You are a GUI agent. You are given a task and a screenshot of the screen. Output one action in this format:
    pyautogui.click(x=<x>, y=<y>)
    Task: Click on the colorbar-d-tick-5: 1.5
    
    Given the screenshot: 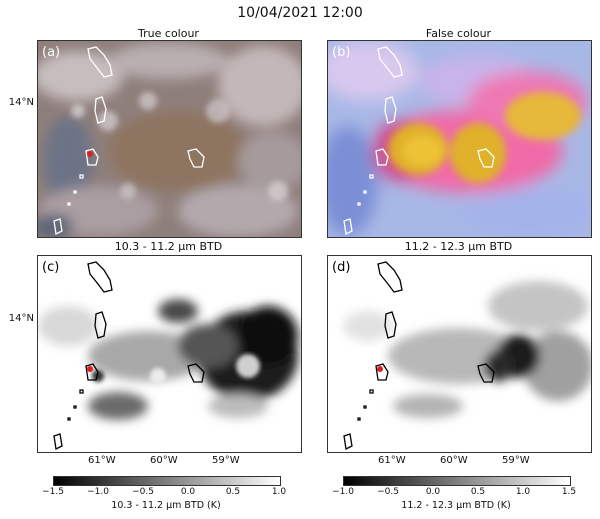 What is the action you would take?
    pyautogui.click(x=569, y=492)
    